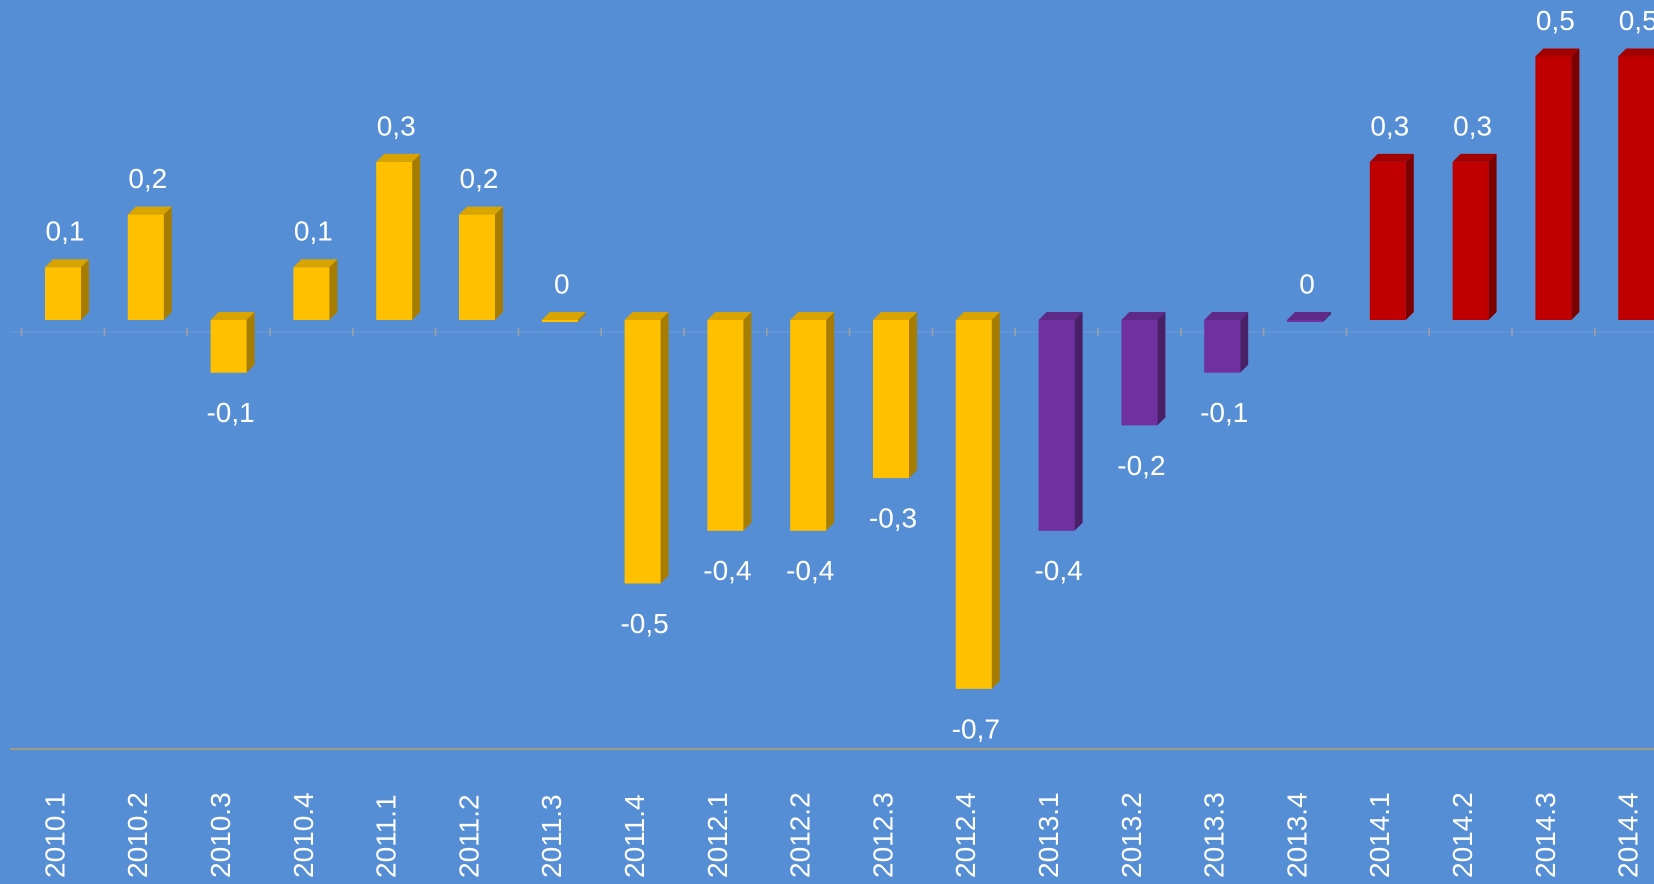 Image resolution: width=1654 pixels, height=884 pixels. I want to click on x-tick-label: 2012.1, so click(717, 835).